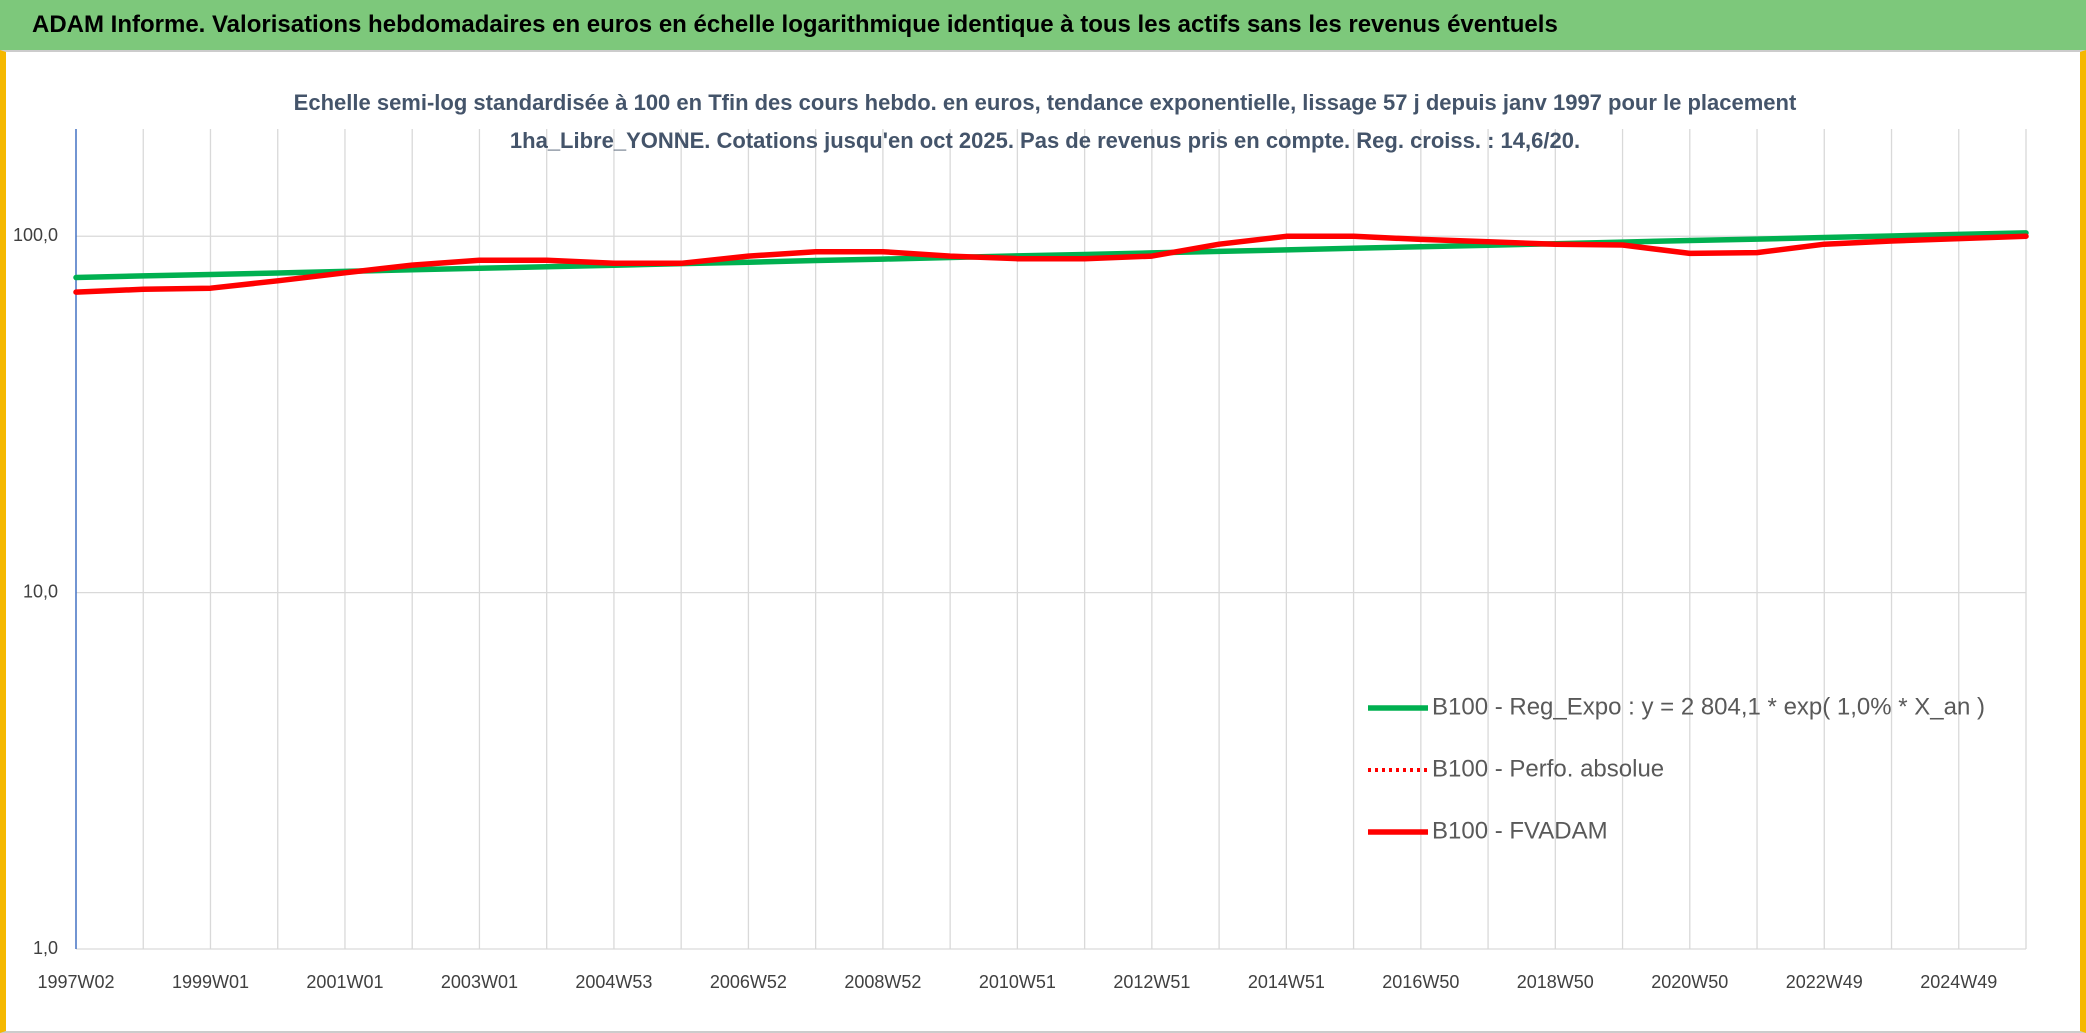 The width and height of the screenshot is (2086, 1033). I want to click on x-tick-label: 2016W50, so click(1420, 982).